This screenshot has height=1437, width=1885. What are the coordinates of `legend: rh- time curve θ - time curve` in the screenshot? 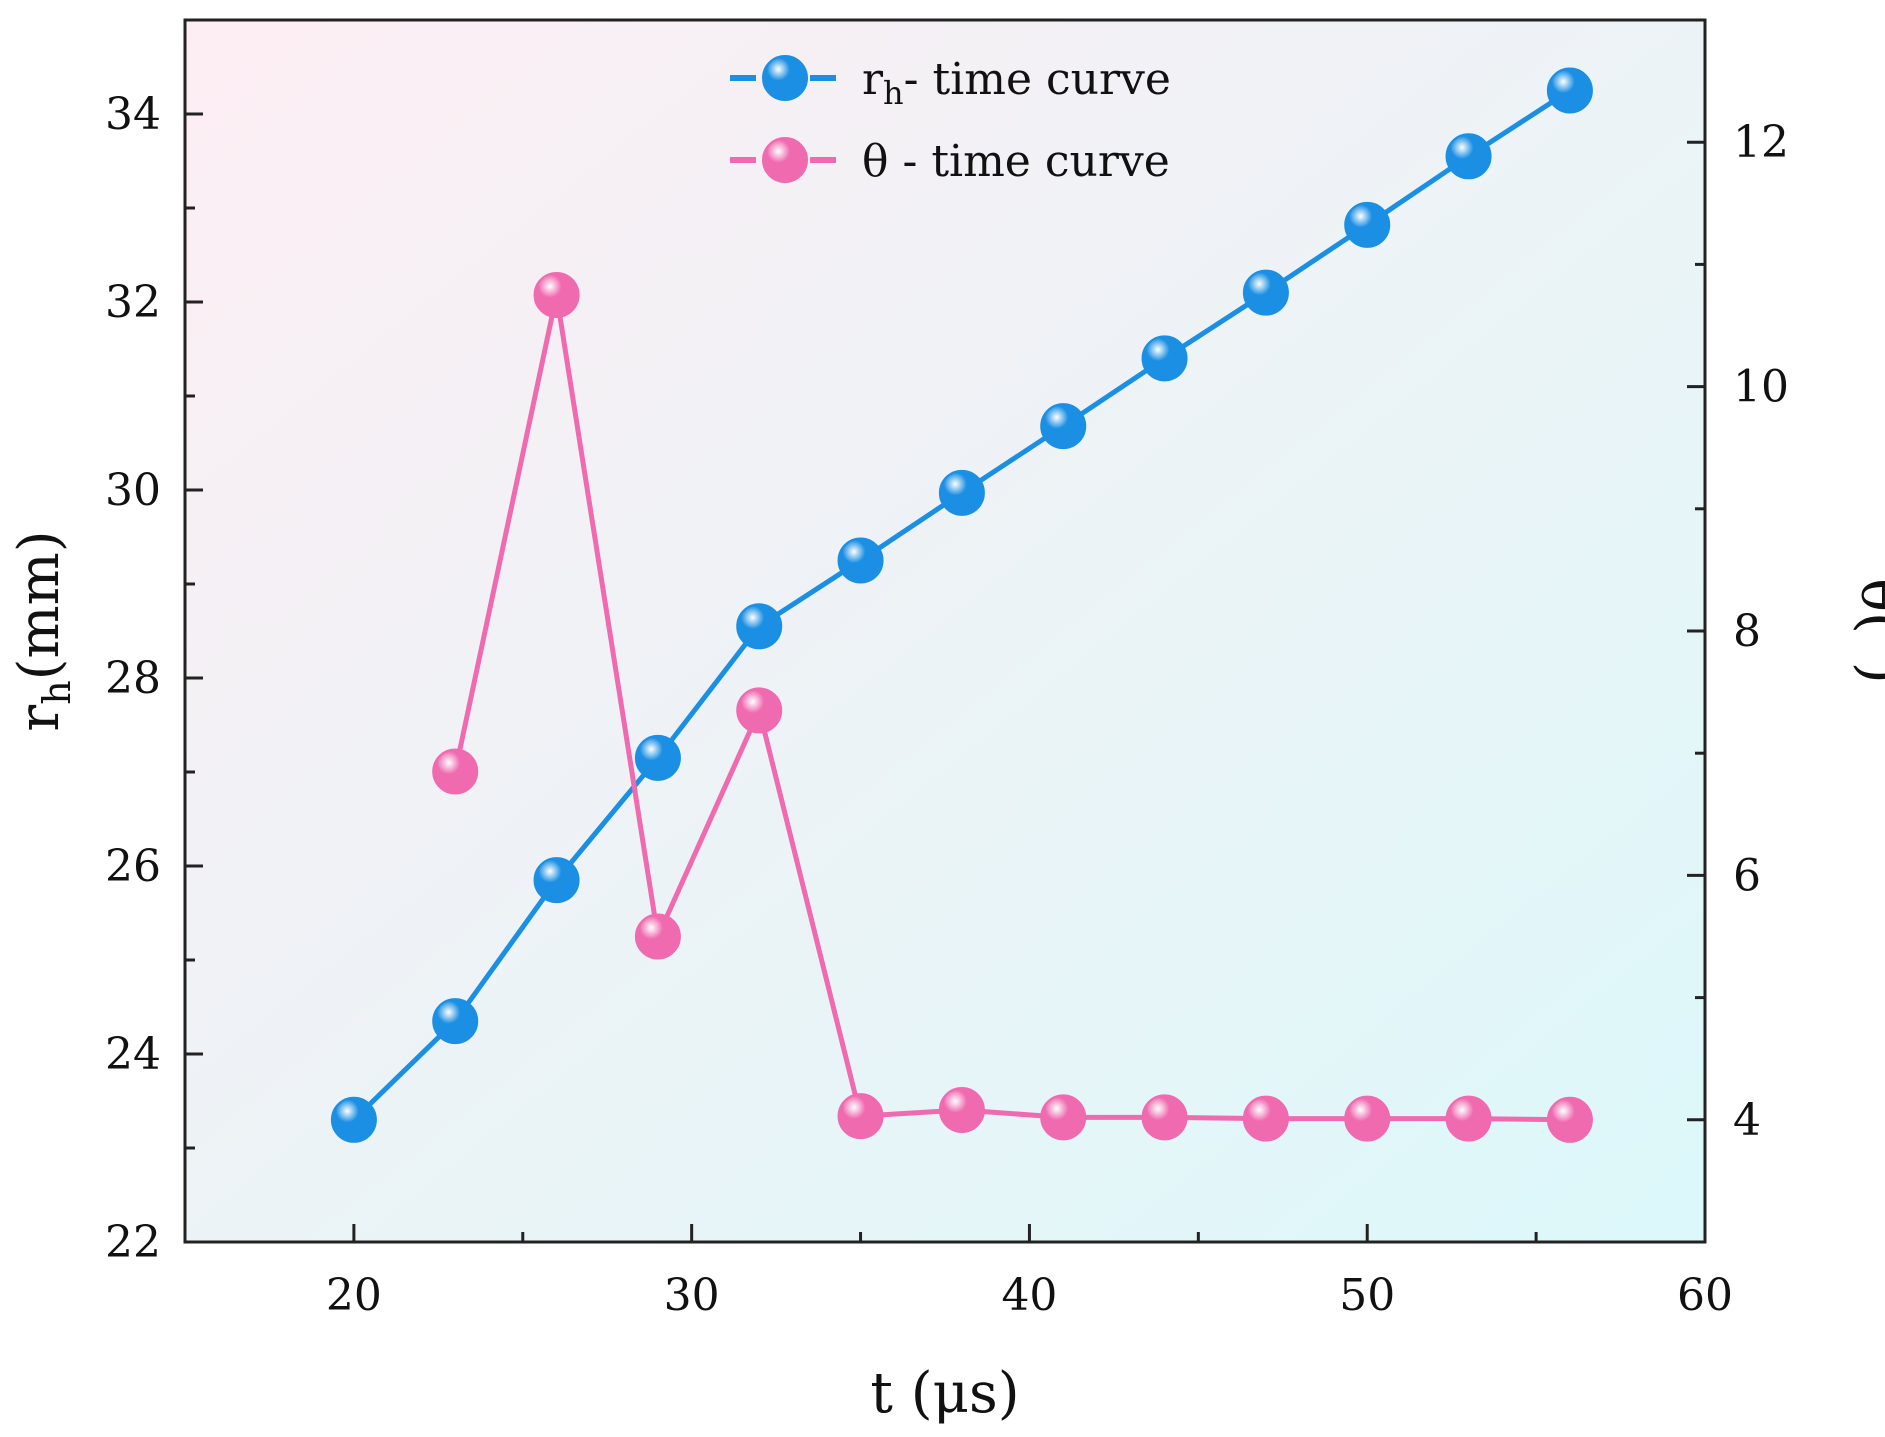 It's located at (950, 120).